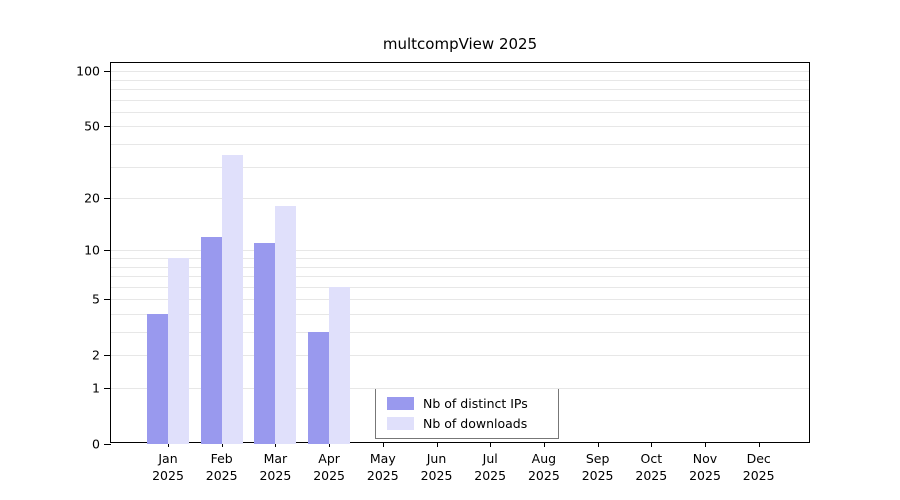  What do you see at coordinates (168, 467) in the screenshot?
I see `x-tick-label: Jan 2025` at bounding box center [168, 467].